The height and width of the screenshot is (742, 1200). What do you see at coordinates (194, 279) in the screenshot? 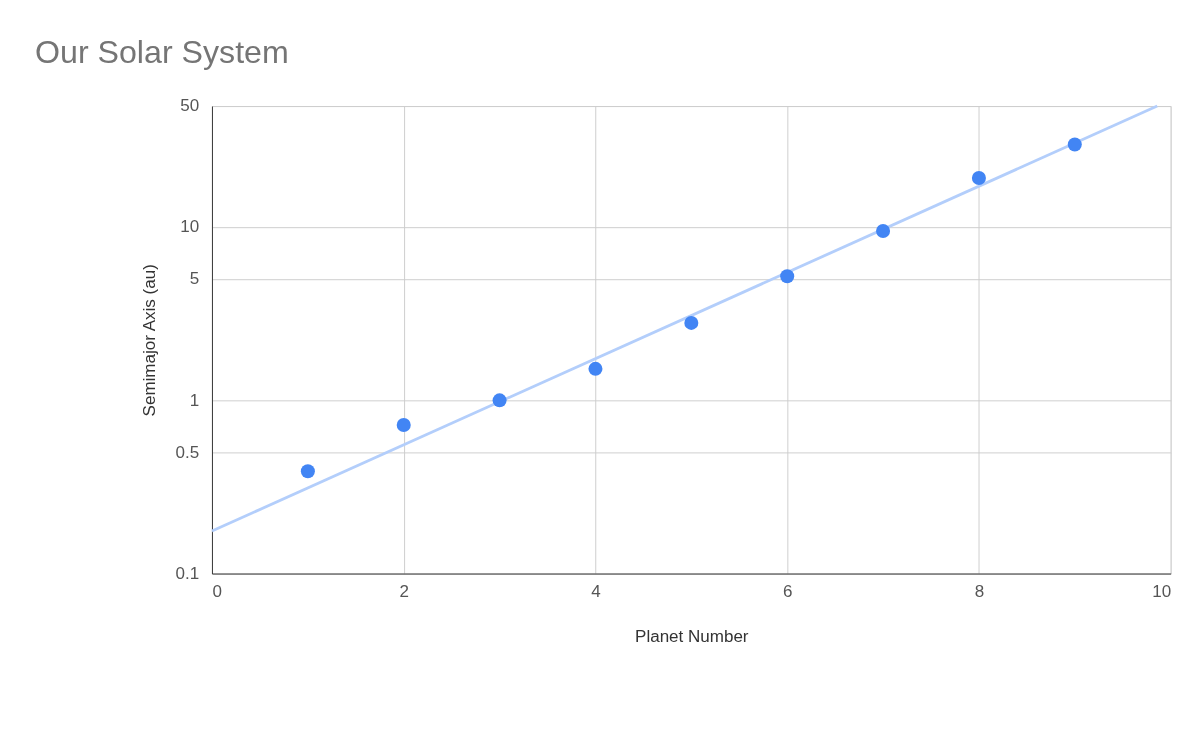
I see `y-tick-label: 5` at bounding box center [194, 279].